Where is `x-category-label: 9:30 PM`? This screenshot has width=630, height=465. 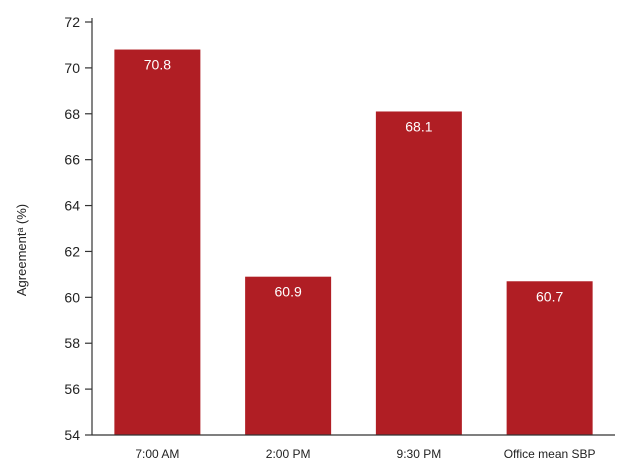 x-category-label: 9:30 PM is located at coordinates (419, 454).